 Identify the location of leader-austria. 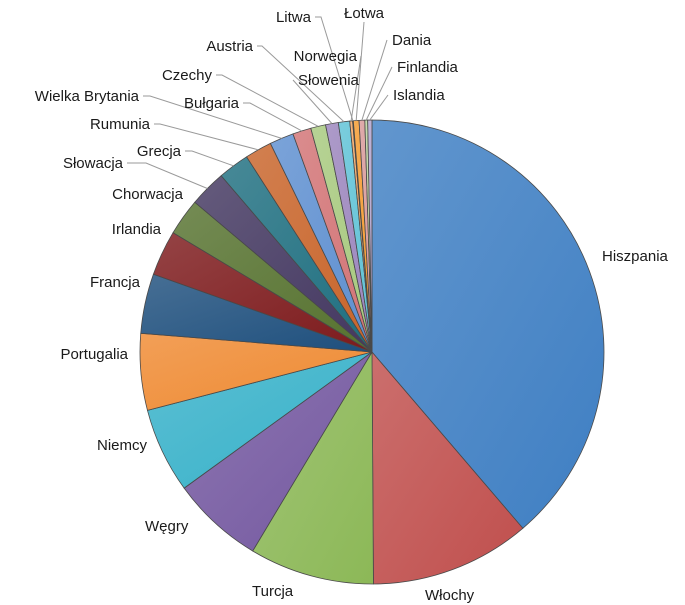
(301, 84).